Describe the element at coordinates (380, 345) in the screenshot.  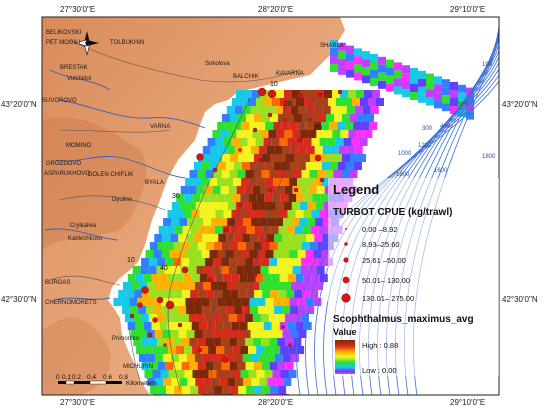
I see `legend-high-label: High : 0.88` at that location.